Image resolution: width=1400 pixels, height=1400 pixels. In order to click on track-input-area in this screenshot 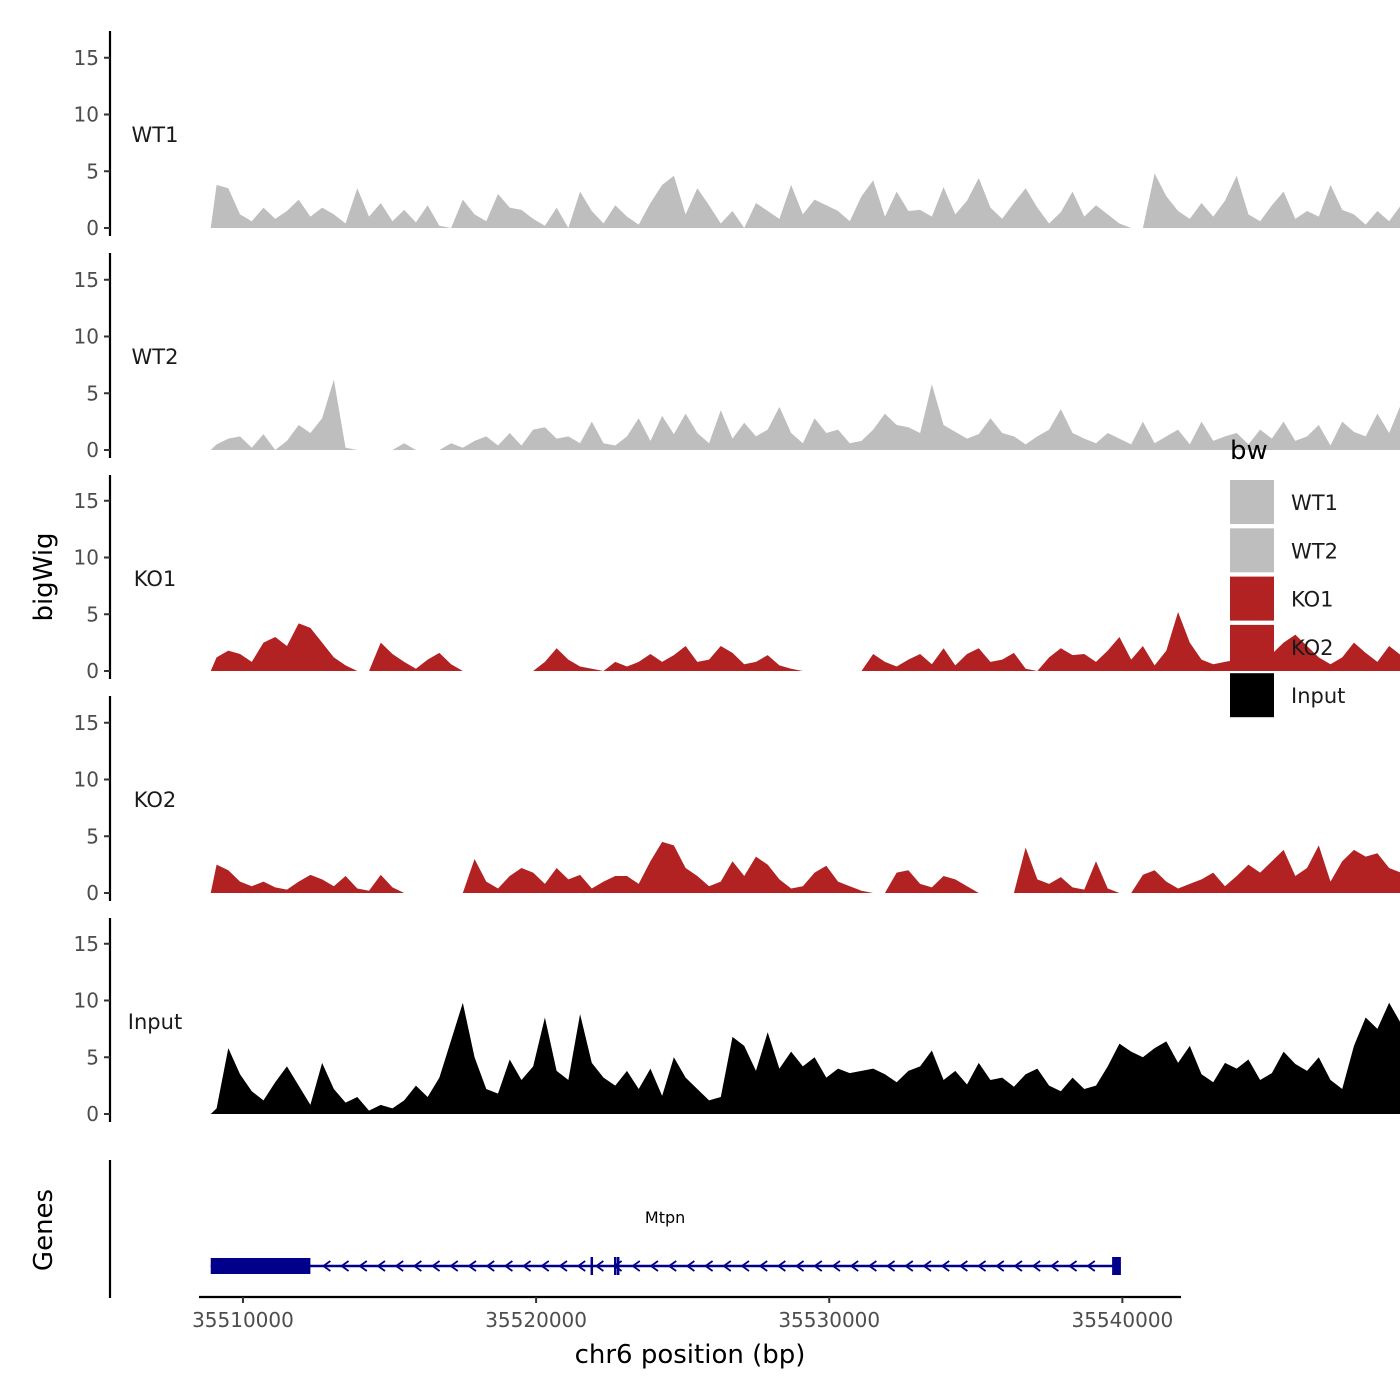, I will do `click(805, 1058)`.